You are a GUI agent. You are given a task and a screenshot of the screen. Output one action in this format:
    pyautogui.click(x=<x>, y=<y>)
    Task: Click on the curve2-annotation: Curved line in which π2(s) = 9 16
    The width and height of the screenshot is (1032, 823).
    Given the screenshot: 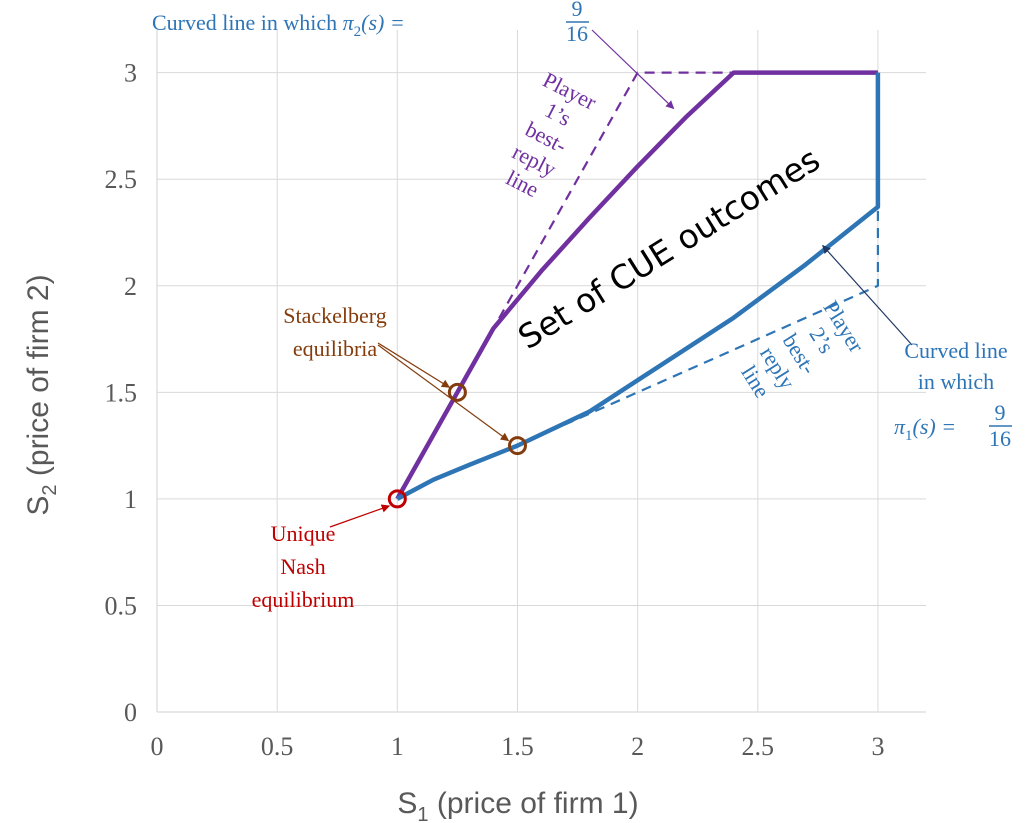 What is the action you would take?
    pyautogui.click(x=370, y=23)
    